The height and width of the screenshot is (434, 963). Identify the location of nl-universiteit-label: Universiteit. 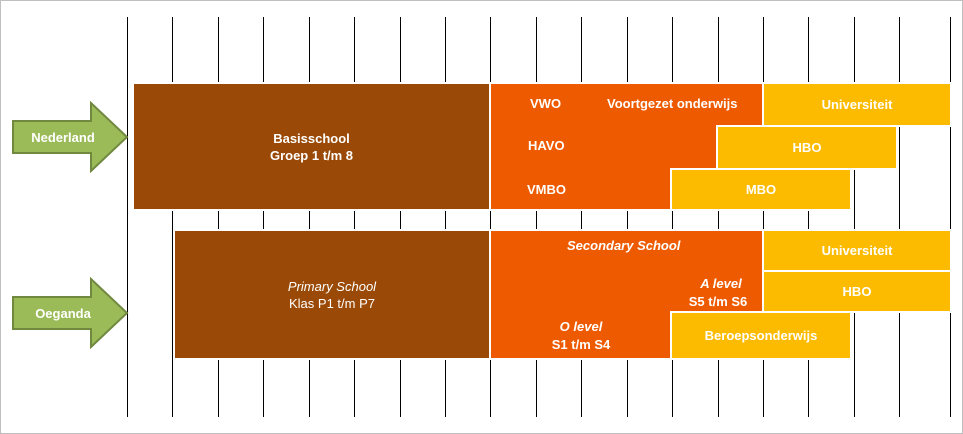
(857, 104).